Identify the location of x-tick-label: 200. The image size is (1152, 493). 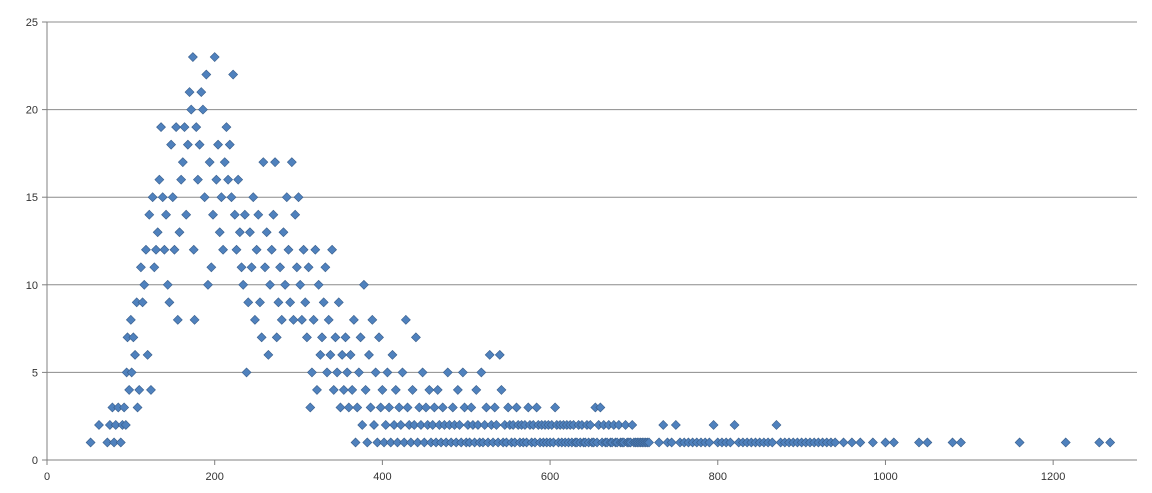
(215, 477).